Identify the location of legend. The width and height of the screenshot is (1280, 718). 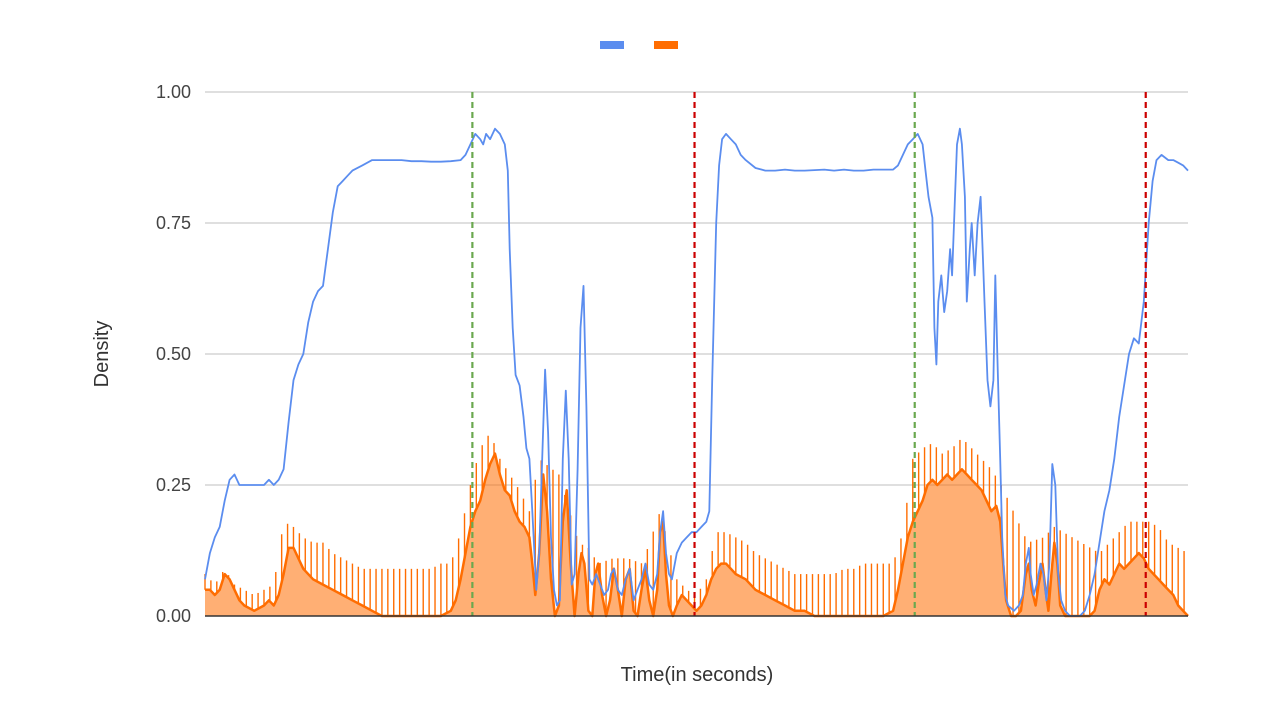
(639, 45).